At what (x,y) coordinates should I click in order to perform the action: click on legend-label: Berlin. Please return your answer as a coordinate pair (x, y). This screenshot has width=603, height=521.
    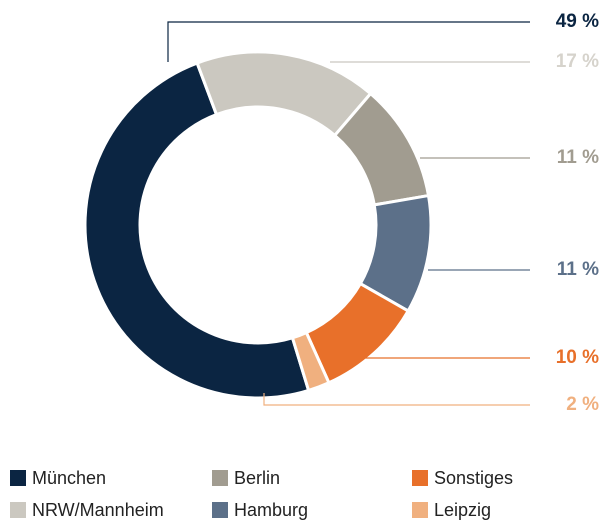
    Looking at the image, I should click on (257, 478).